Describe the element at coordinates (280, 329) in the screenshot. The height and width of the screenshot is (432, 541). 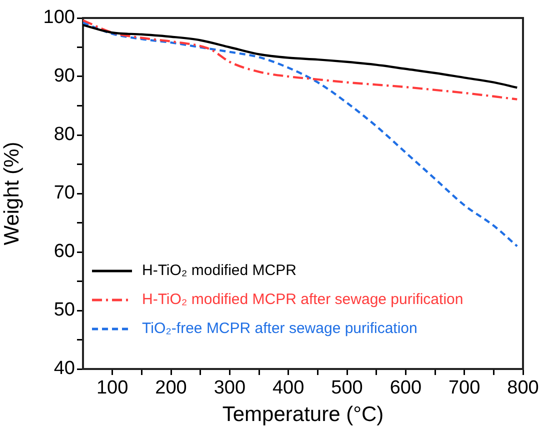
I see `legend-label: TiO₂-free MCPR after sewage purification` at that location.